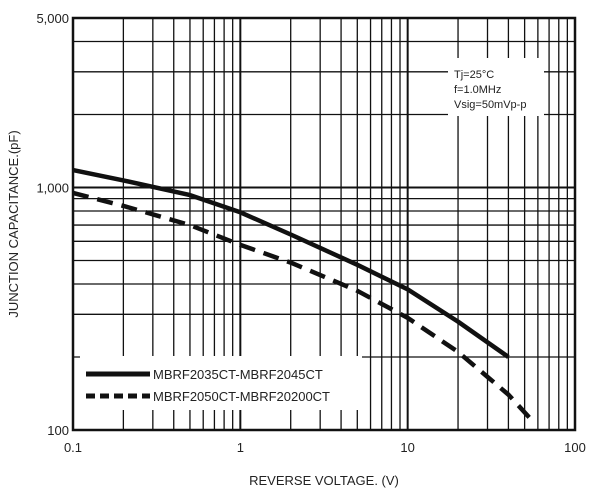 This screenshot has height=493, width=593. I want to click on x-tick-label: 100, so click(575, 447).